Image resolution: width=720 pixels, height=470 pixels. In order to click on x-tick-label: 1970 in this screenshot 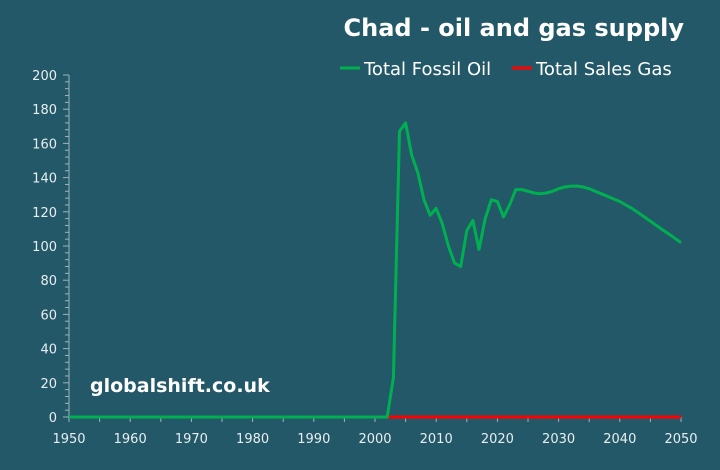, I will do `click(191, 439)`.